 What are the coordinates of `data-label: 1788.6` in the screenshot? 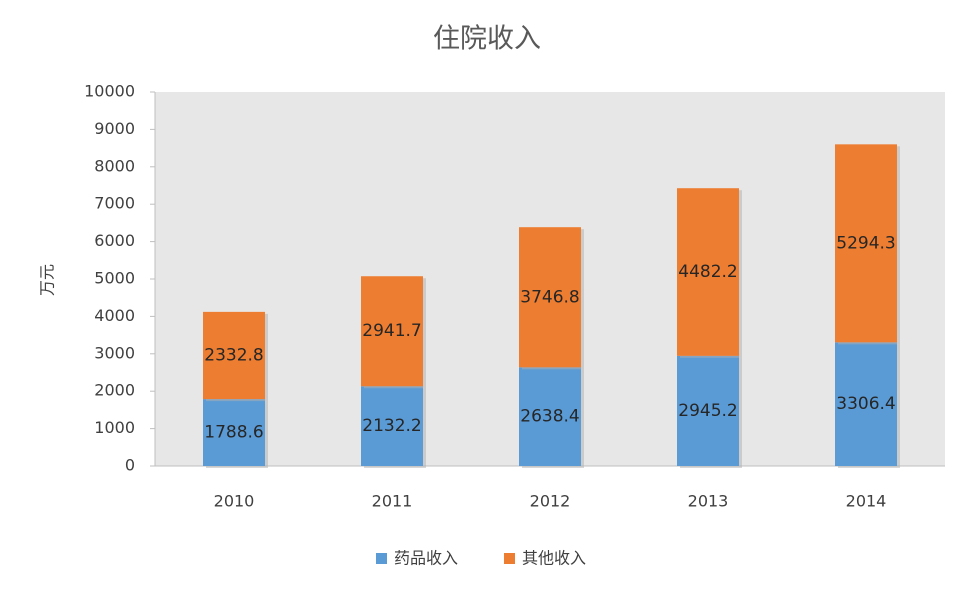 It's located at (233, 433).